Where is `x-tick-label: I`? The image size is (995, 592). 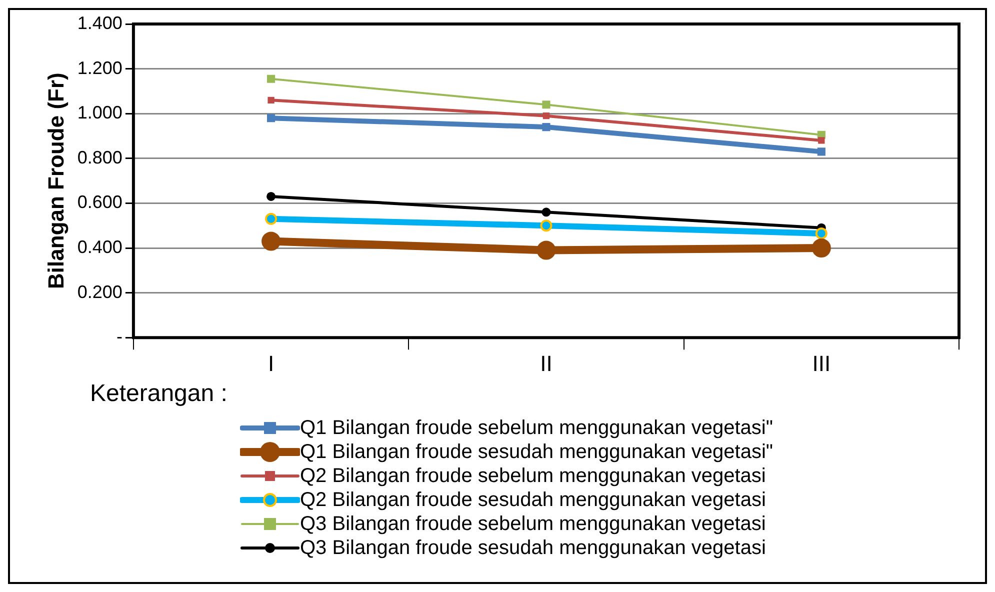 x-tick-label: I is located at coordinates (271, 363).